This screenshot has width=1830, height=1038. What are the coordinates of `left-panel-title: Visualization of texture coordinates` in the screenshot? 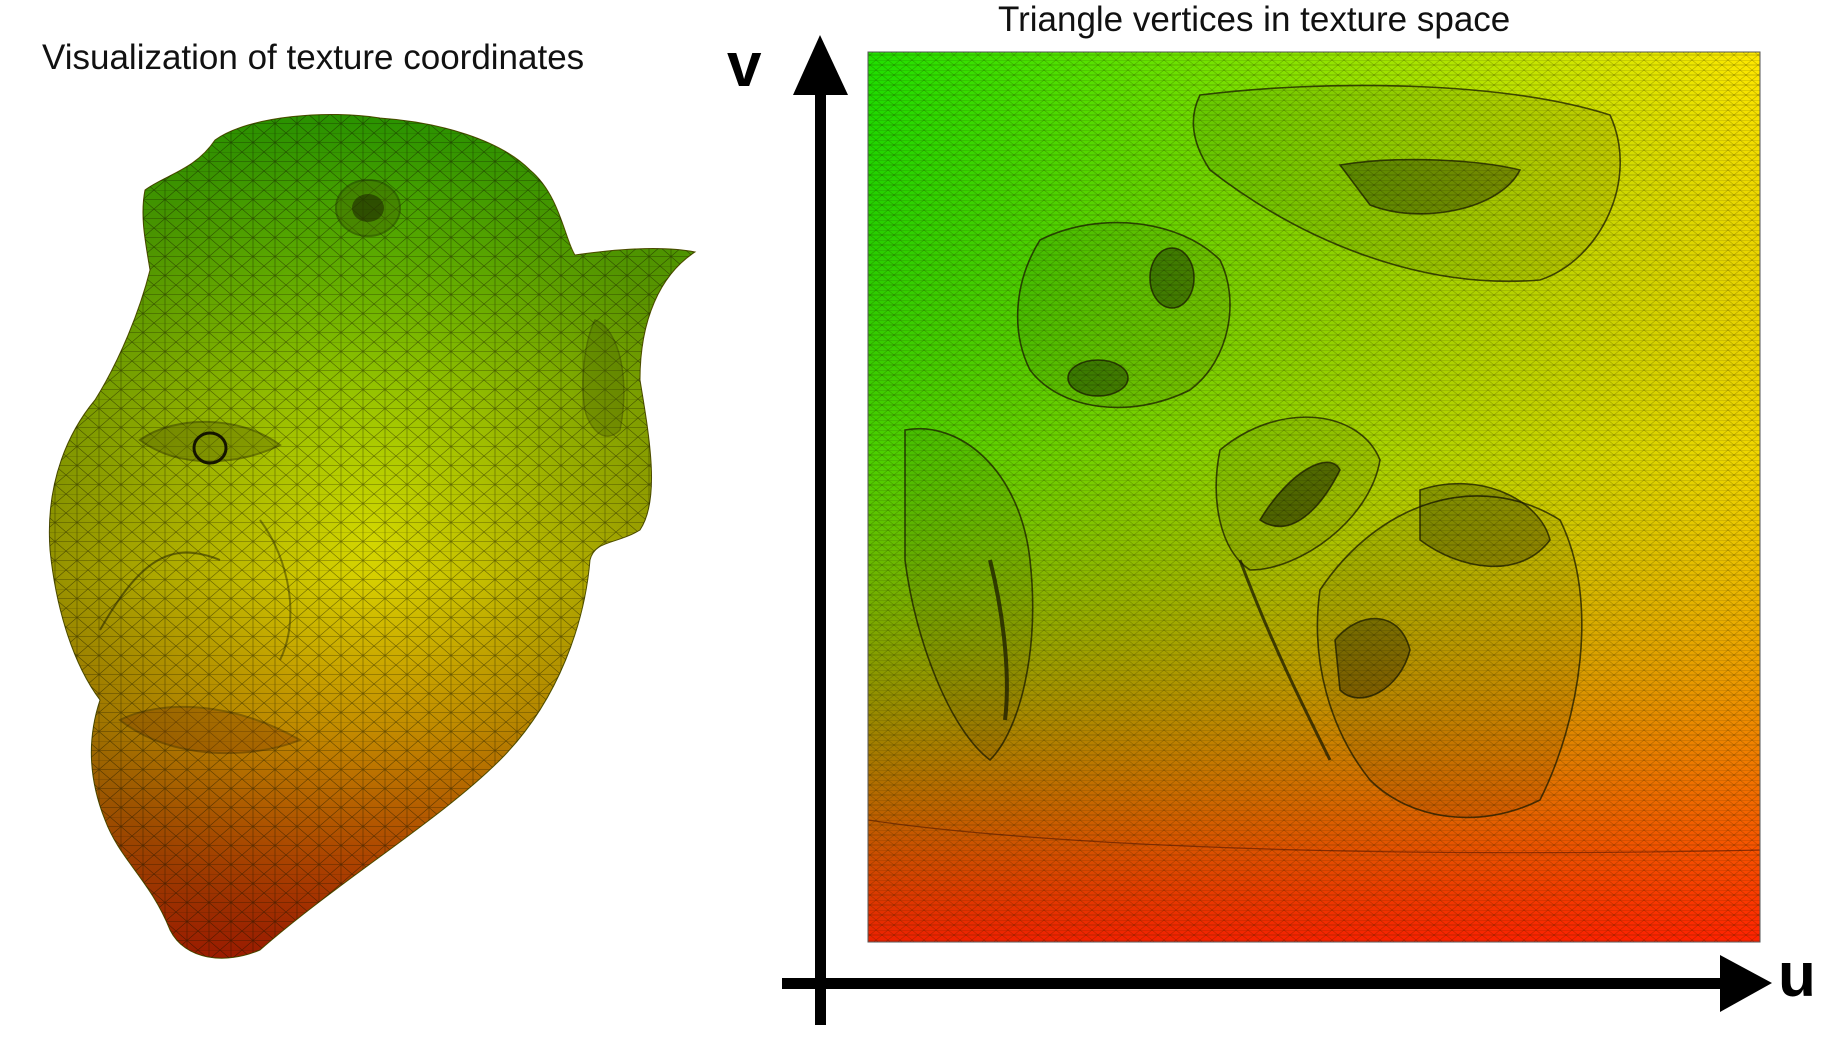 It's located at (313, 57).